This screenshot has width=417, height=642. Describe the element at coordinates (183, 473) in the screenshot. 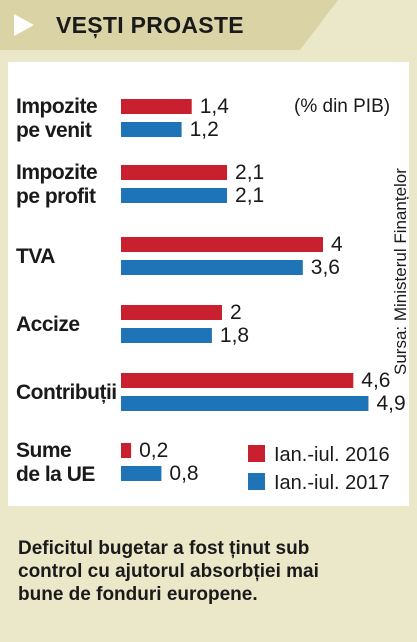

I see `data-label: 0,8` at that location.